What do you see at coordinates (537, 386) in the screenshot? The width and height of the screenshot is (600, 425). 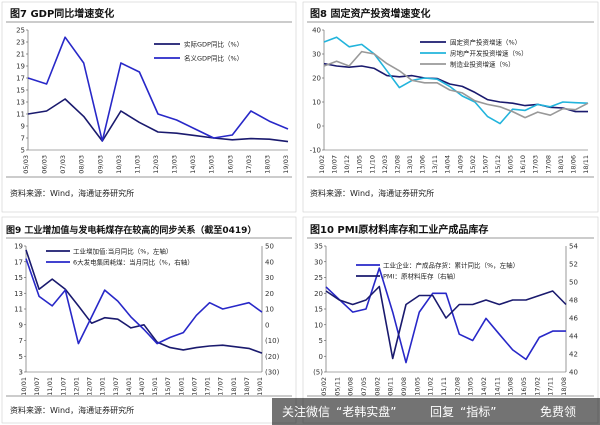 I see `fig10-xtick-label: 17/02` at bounding box center [537, 386].